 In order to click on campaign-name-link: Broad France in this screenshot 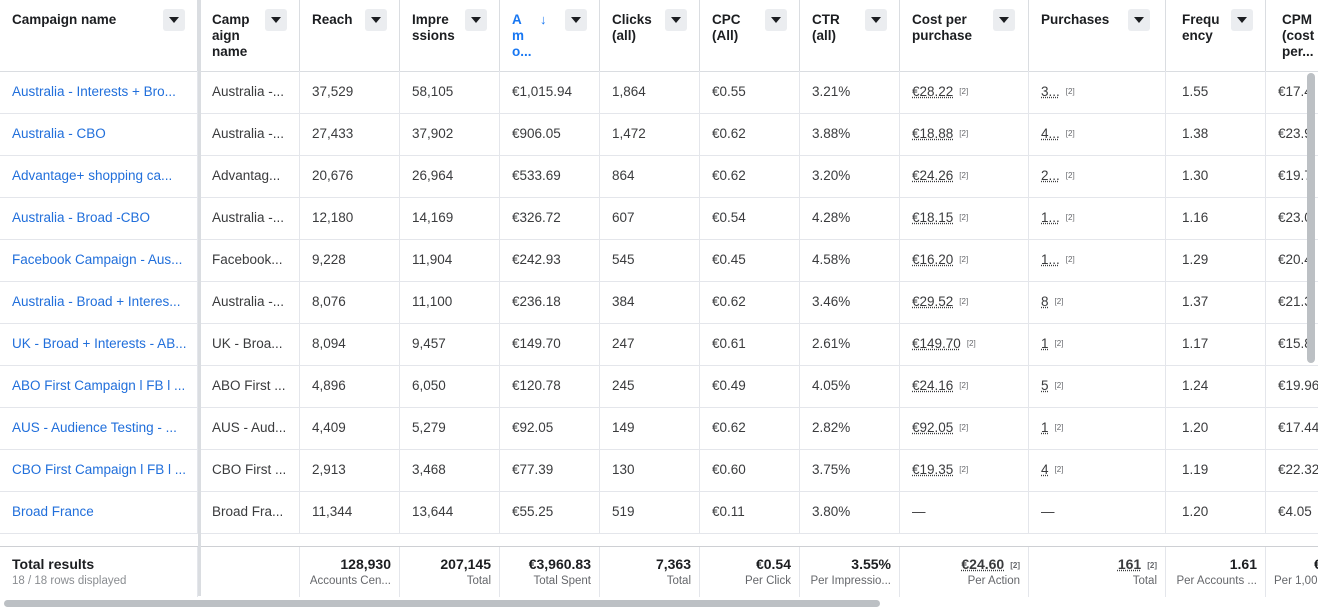, I will do `click(99, 512)`.